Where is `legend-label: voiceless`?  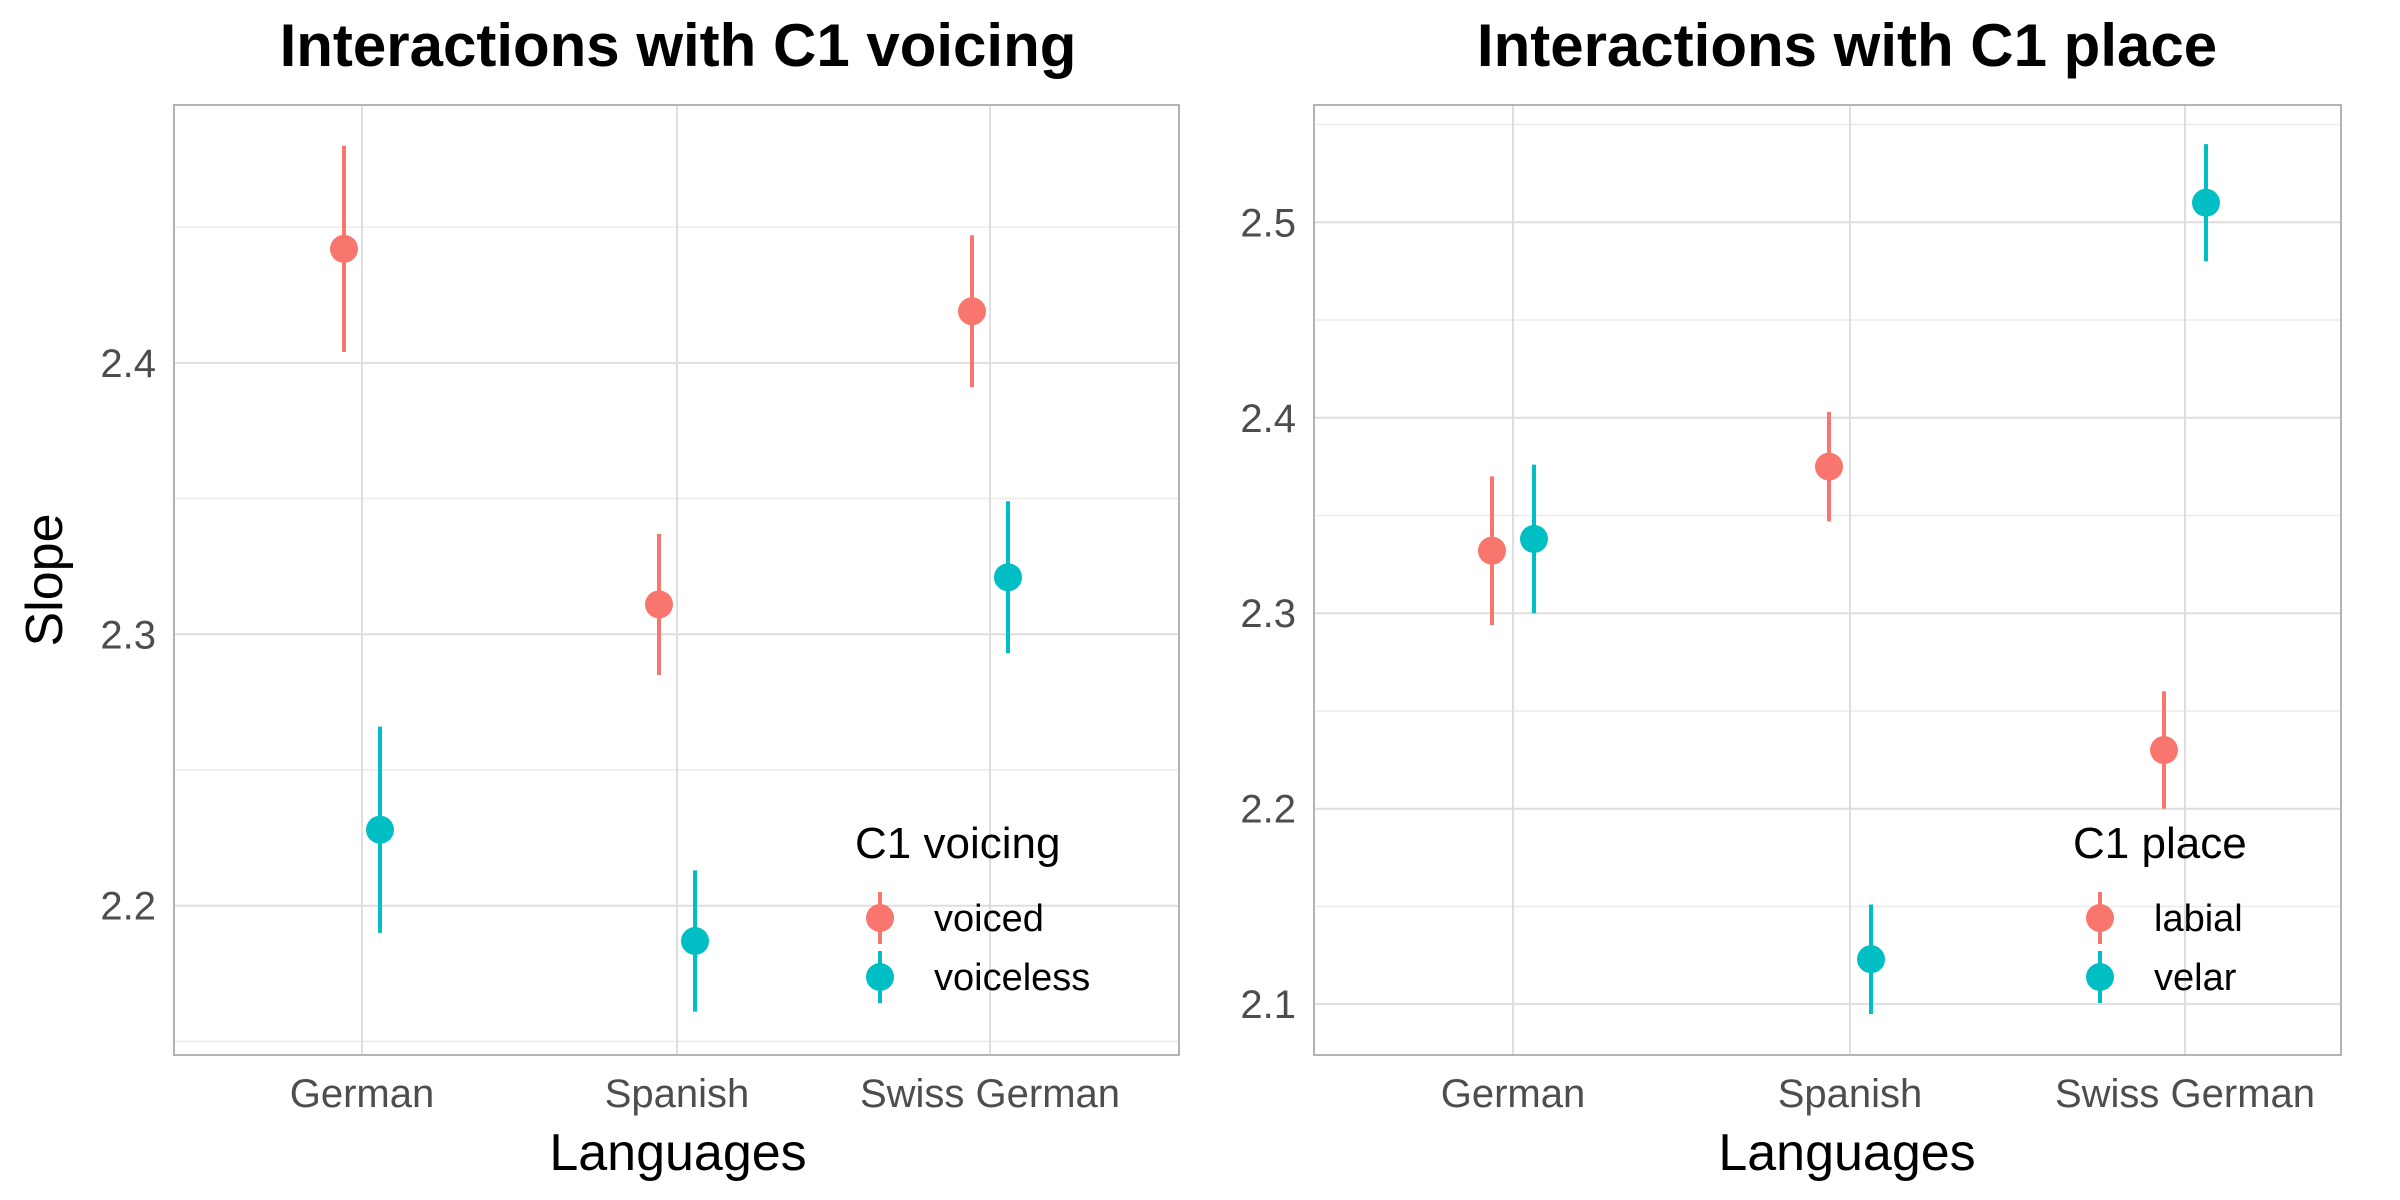
legend-label: voiceless is located at coordinates (1012, 978).